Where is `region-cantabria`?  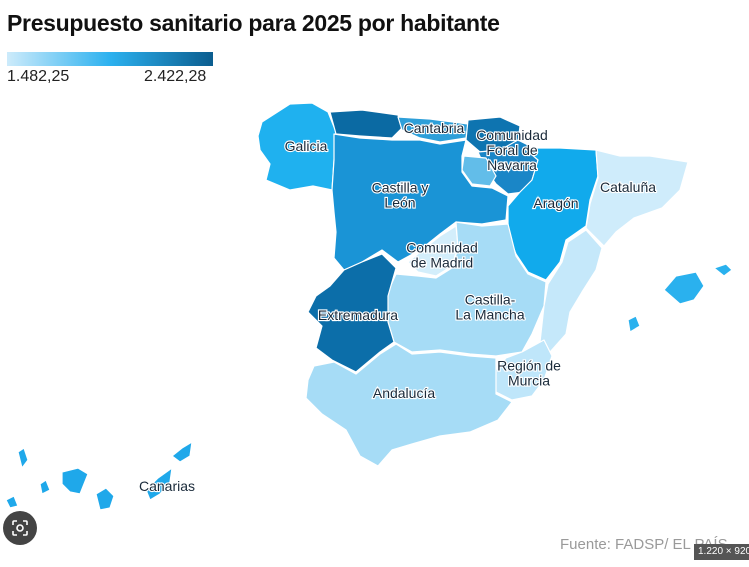 region-cantabria is located at coordinates (433, 129).